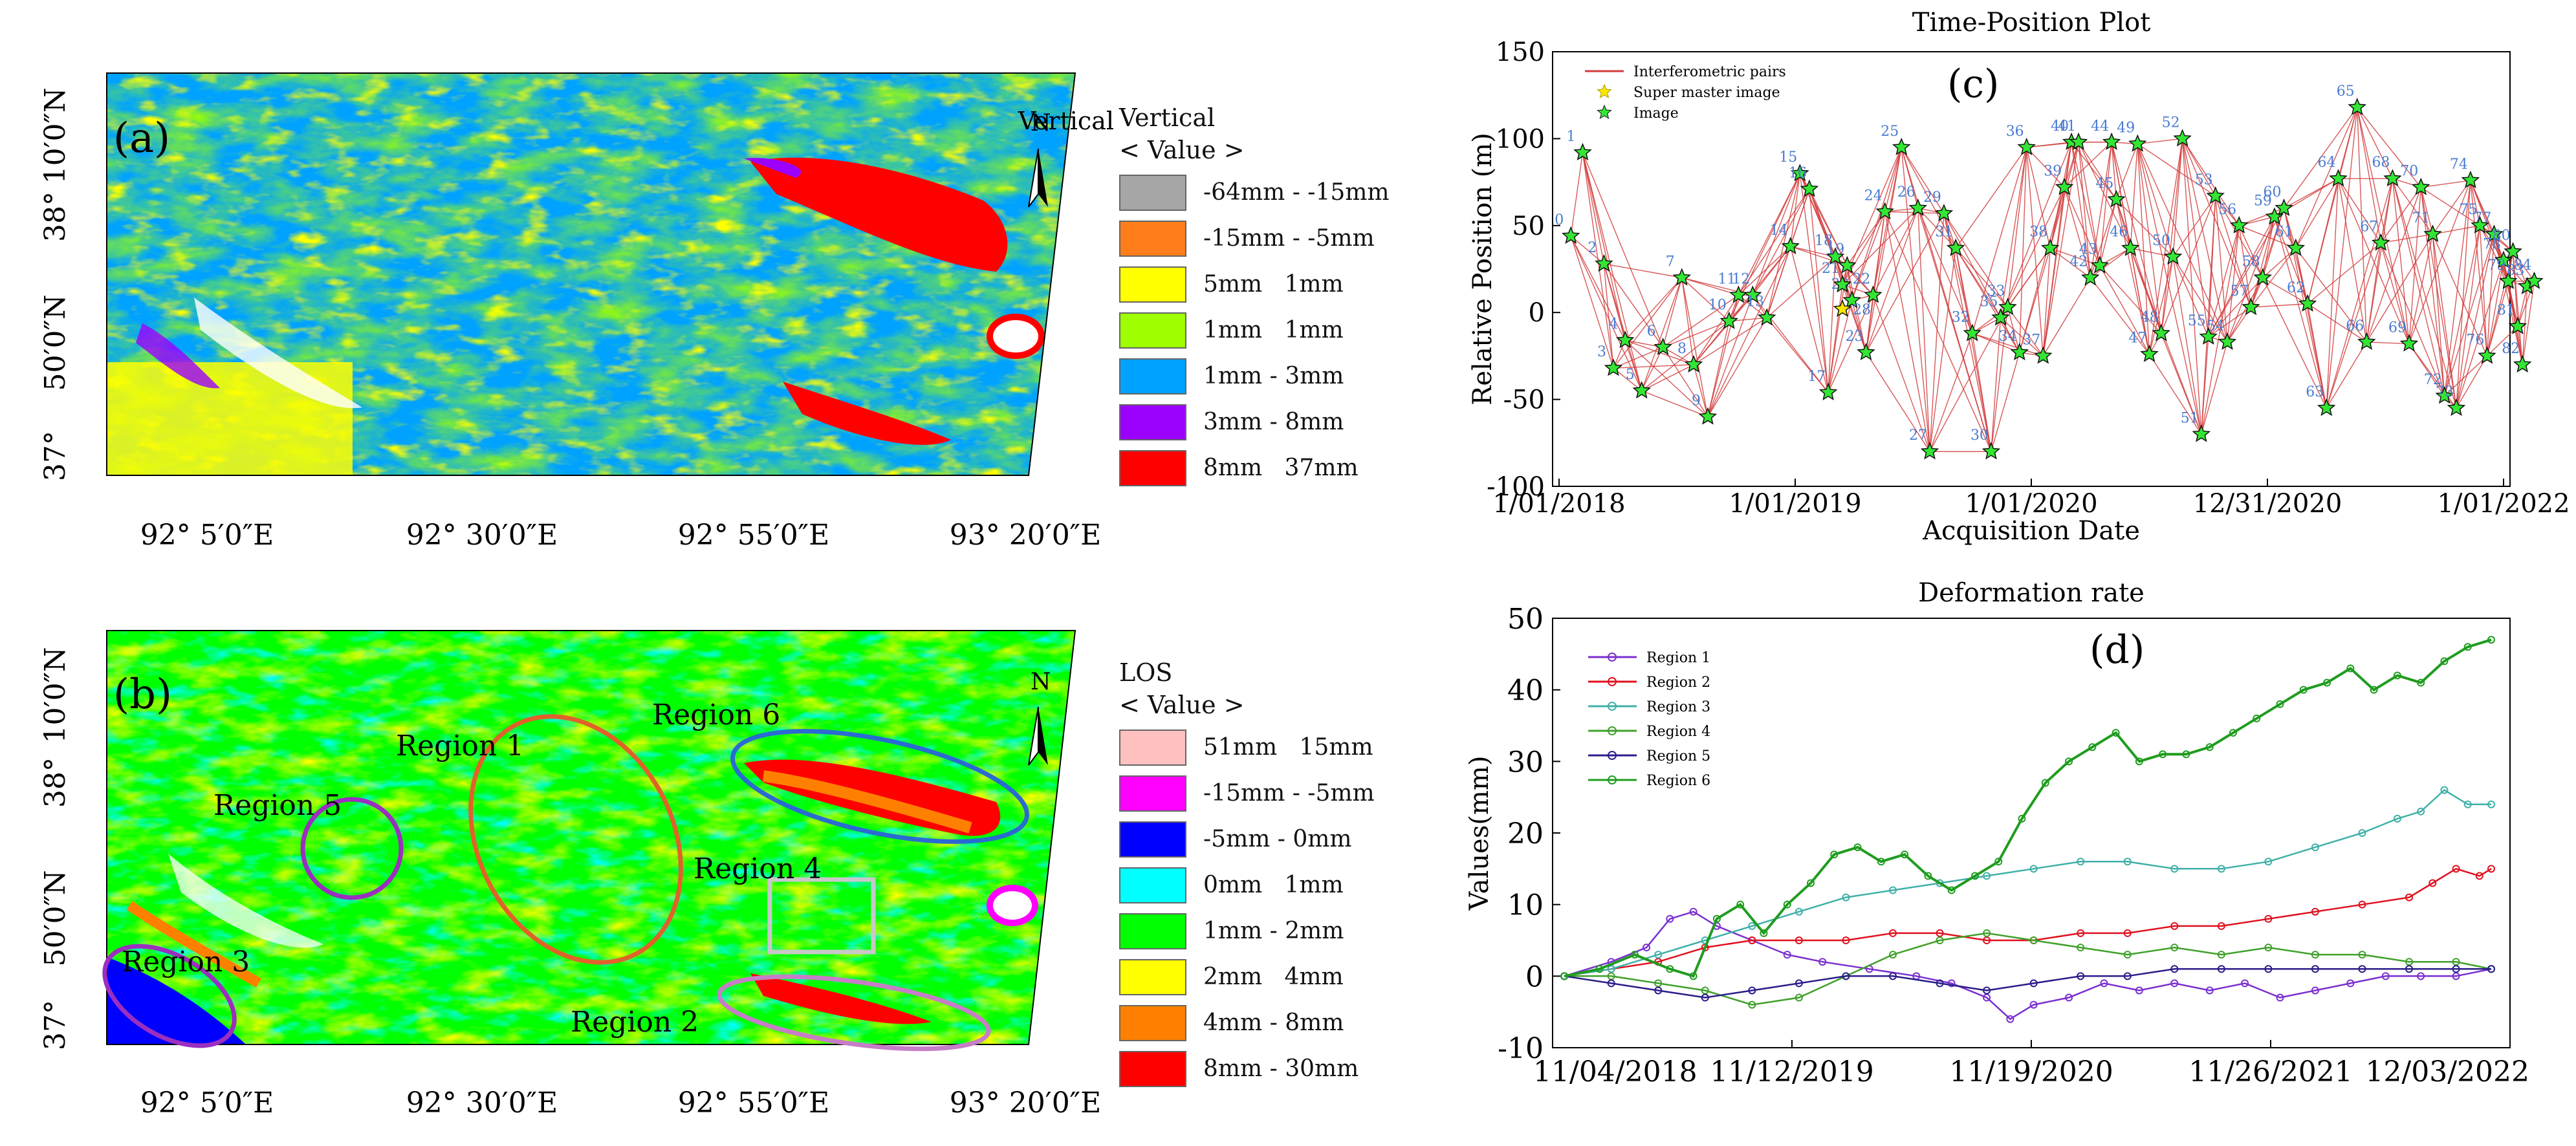  Describe the element at coordinates (1273, 330) in the screenshot. I see `legend-a-label: 1mm 1mm` at that location.